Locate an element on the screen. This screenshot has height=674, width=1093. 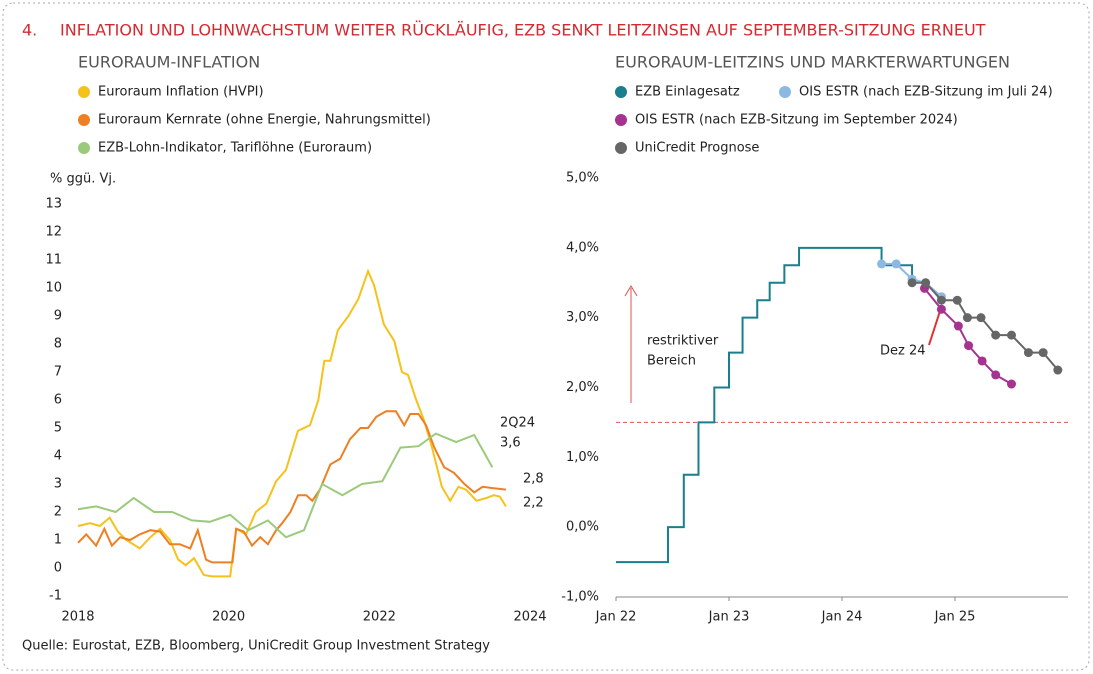
y-tick-label: 11 is located at coordinates (53, 260).